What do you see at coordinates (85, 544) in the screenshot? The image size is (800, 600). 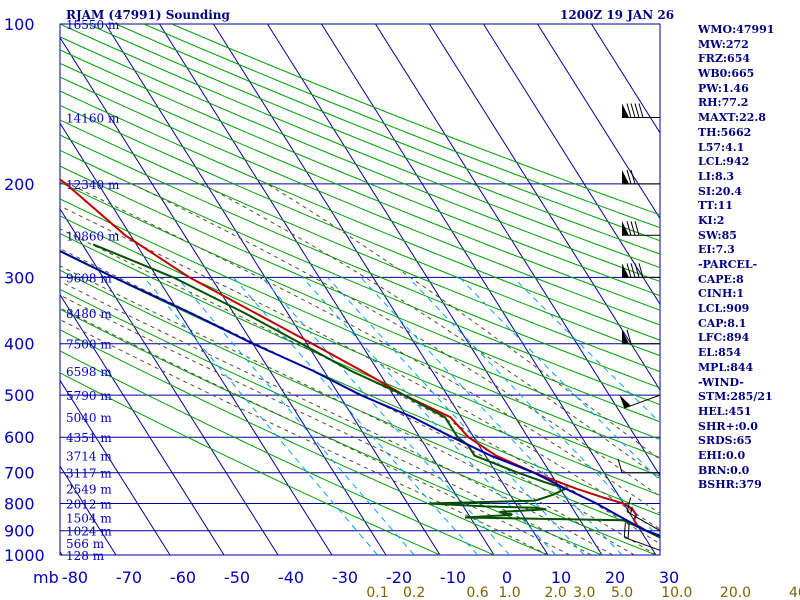 I see `height-label: 566 m` at bounding box center [85, 544].